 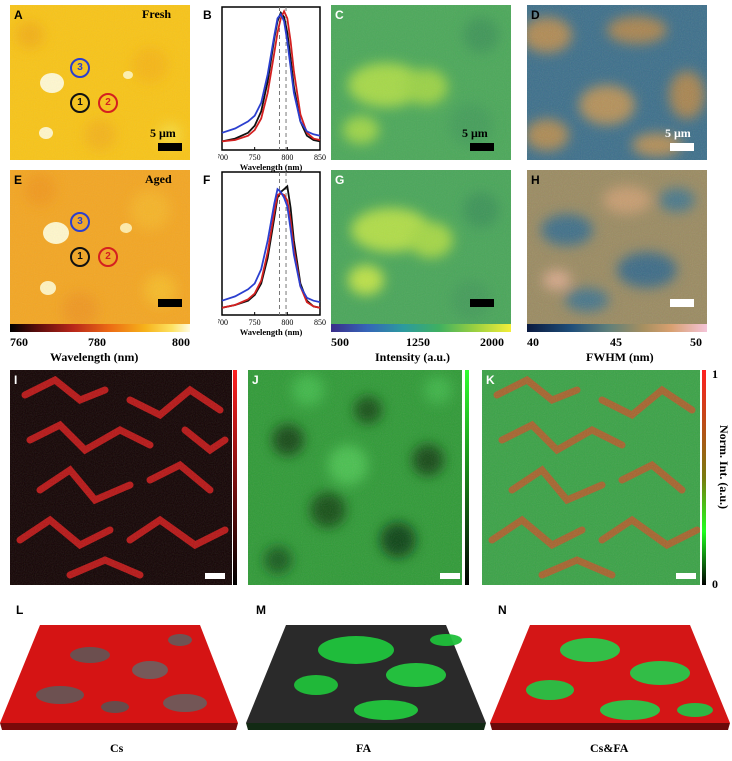 What do you see at coordinates (696, 342) in the screenshot?
I see `cbar-fwhm-max: 50` at bounding box center [696, 342].